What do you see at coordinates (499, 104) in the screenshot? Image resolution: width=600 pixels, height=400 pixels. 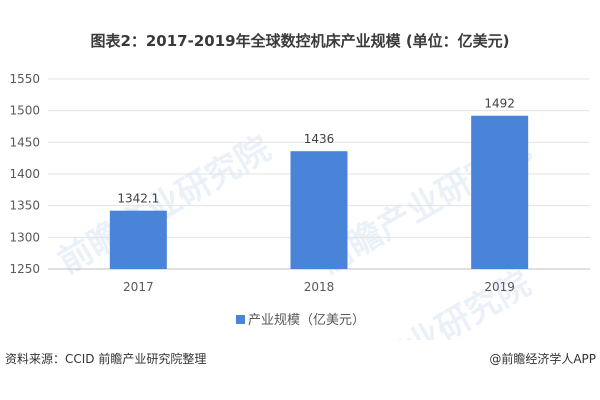 I see `data-label-2019: 1492` at bounding box center [499, 104].